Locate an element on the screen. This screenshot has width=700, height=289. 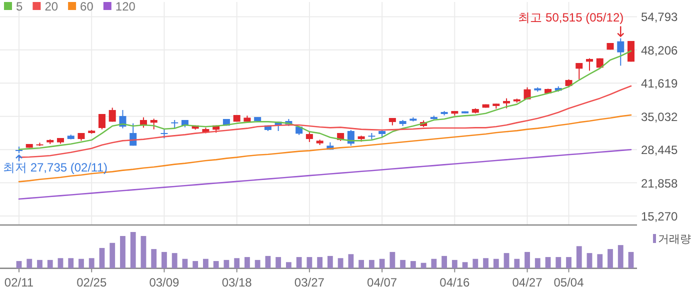
x-tick-label: 03/09 is located at coordinates (164, 282).